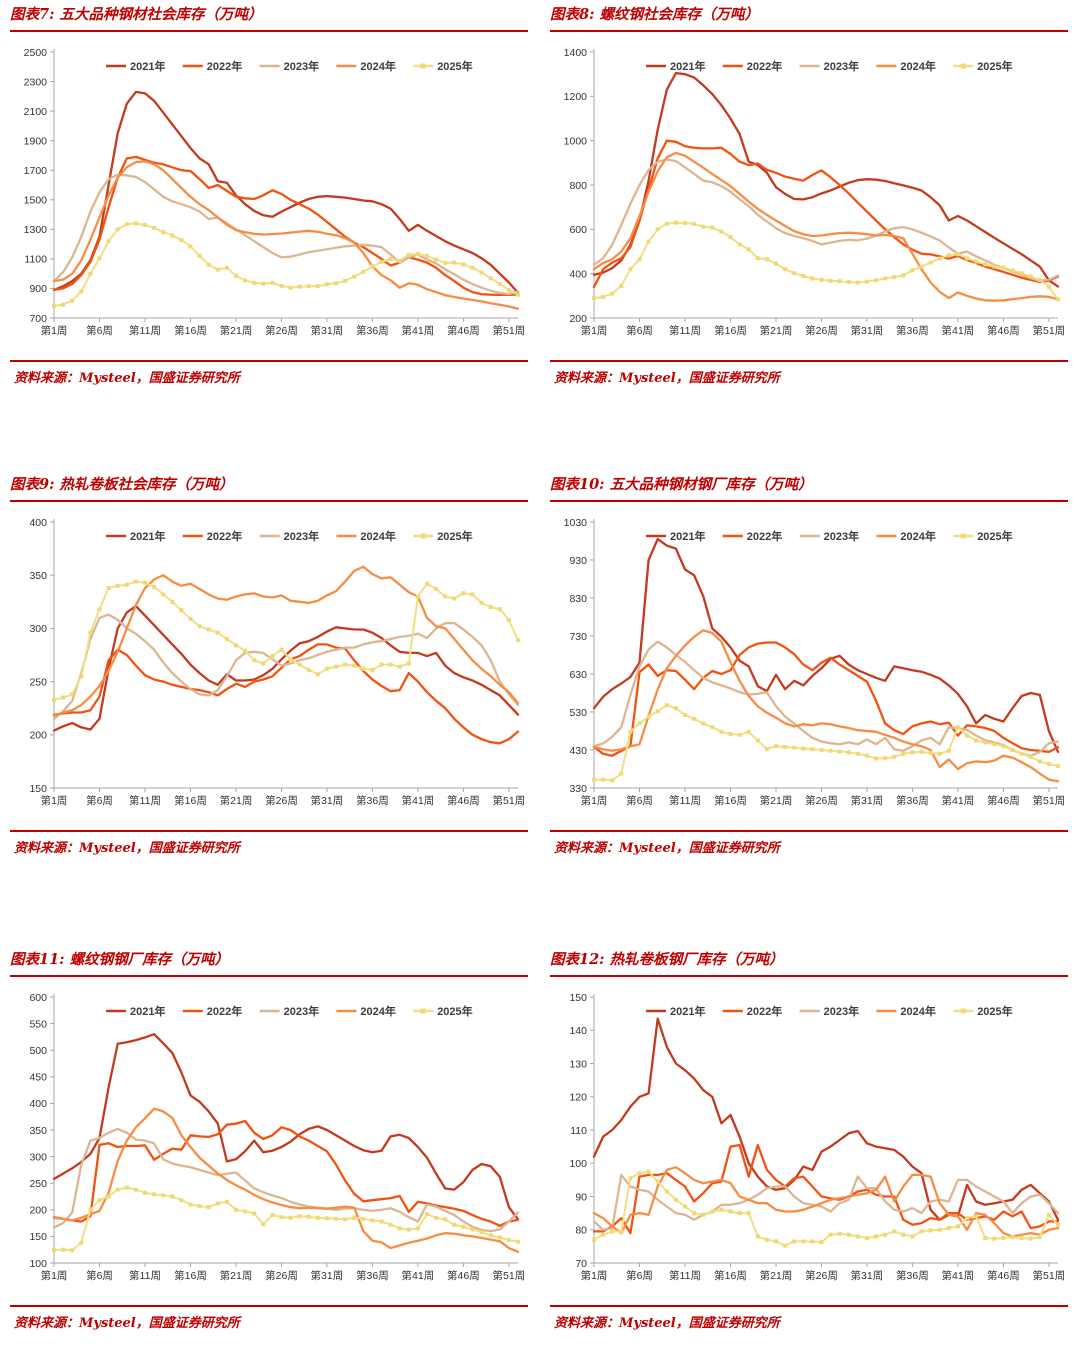 This screenshot has height=1357, width=1080. Describe the element at coordinates (578, 186) in the screenshot. I see `svg-text: 800` at that location.